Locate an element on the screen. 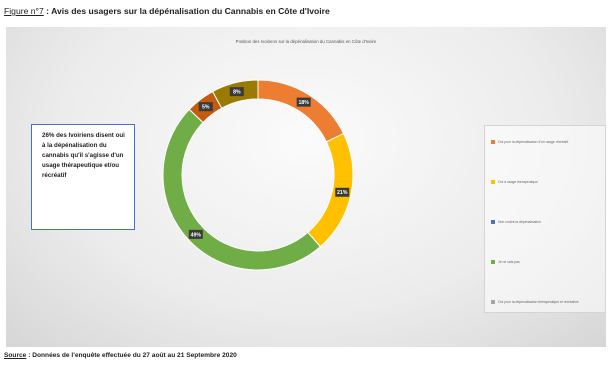 Image resolution: width=612 pixels, height=365 pixels. data-label-text-5: 8% is located at coordinates (237, 93).